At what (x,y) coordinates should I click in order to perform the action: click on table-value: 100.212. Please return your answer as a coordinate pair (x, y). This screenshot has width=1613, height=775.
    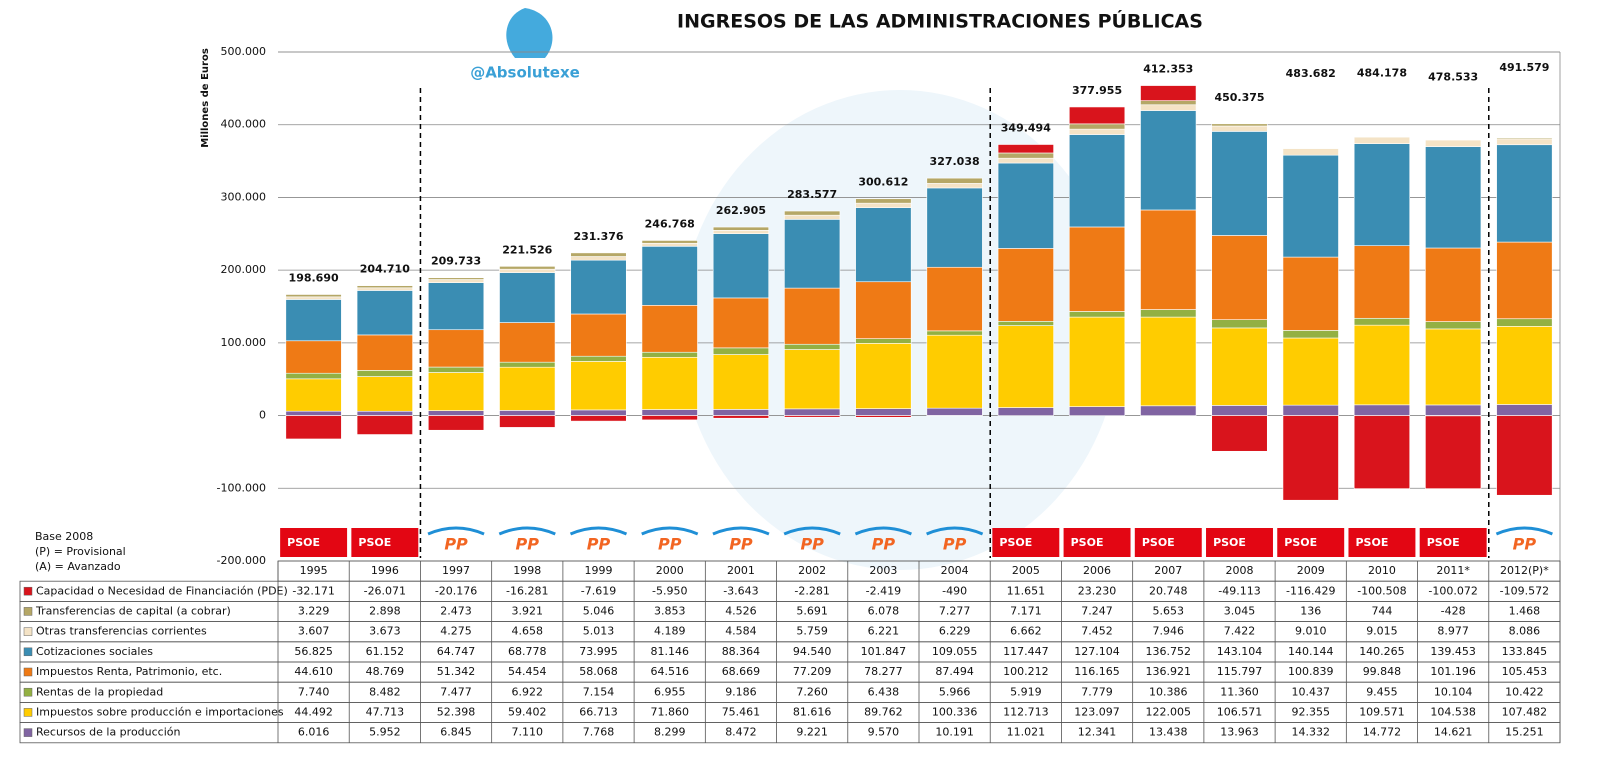
    Looking at the image, I should click on (1026, 671).